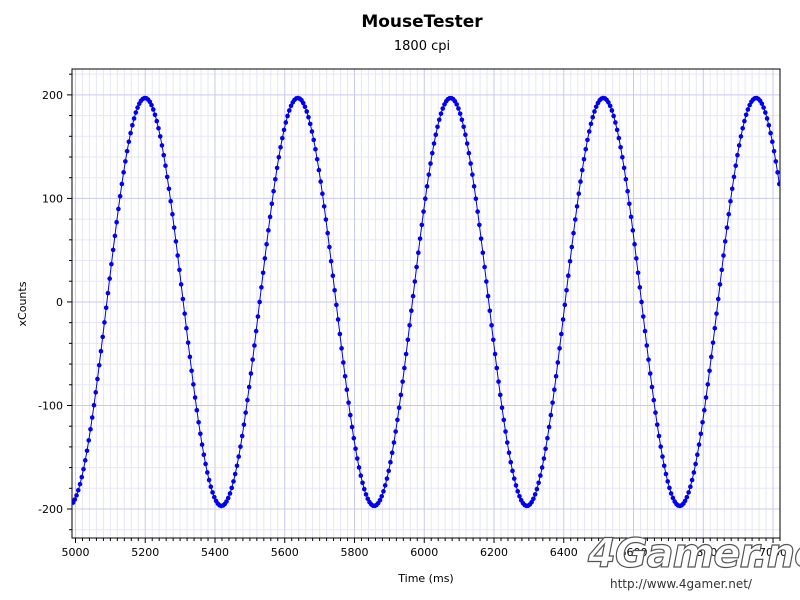 Image resolution: width=800 pixels, height=600 pixels. What do you see at coordinates (693, 560) in the screenshot?
I see `watermark: 4Gamer.net http://www.4gamer.net/` at bounding box center [693, 560].